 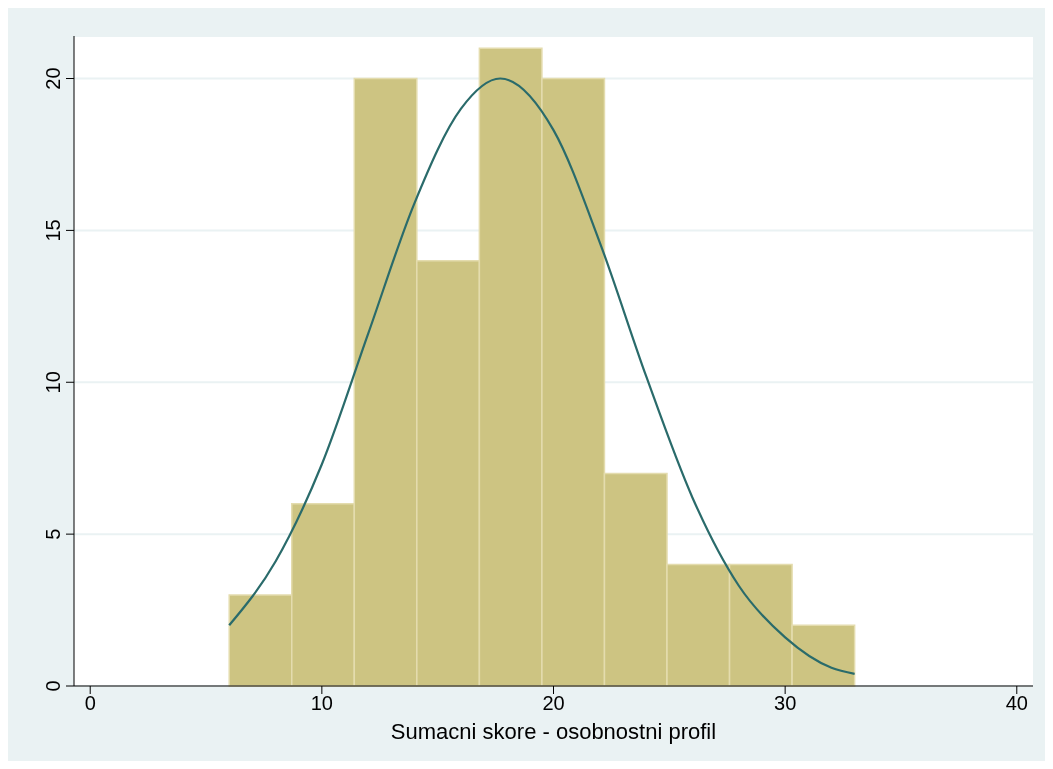 I want to click on y-tick-label: 0, so click(x=53, y=686).